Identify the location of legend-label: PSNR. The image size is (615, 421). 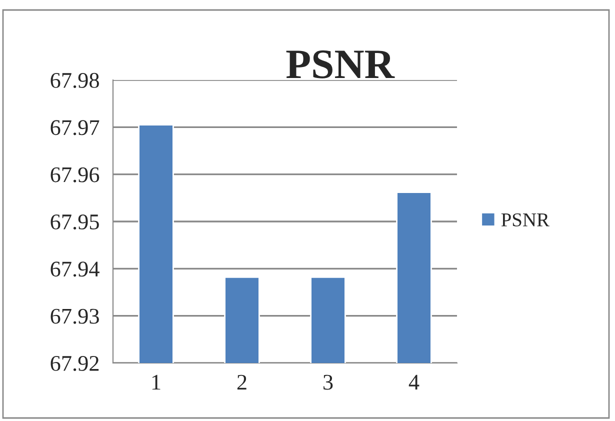
(525, 219).